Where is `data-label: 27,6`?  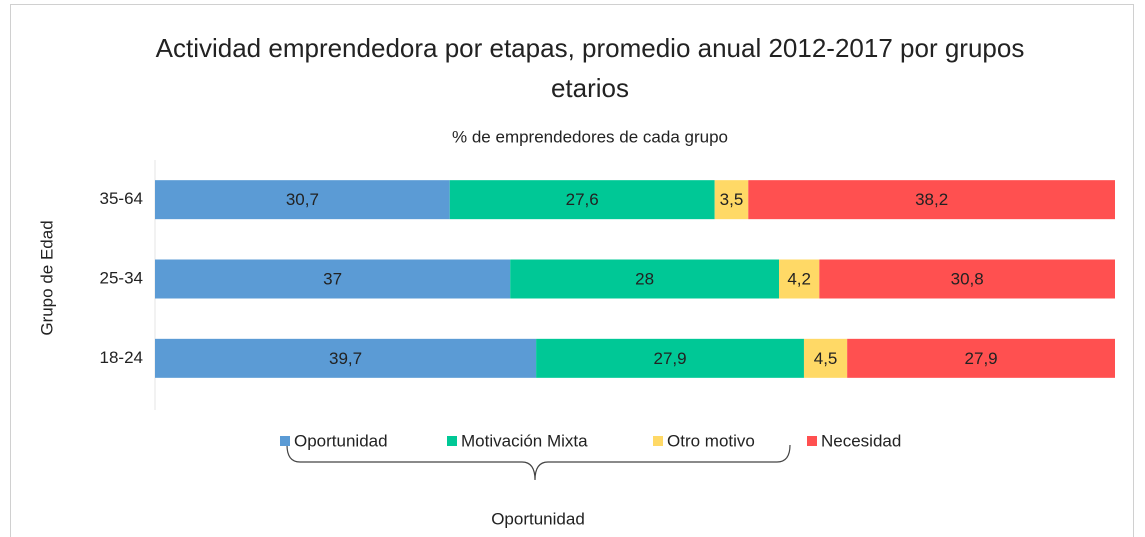
data-label: 27,6 is located at coordinates (582, 199).